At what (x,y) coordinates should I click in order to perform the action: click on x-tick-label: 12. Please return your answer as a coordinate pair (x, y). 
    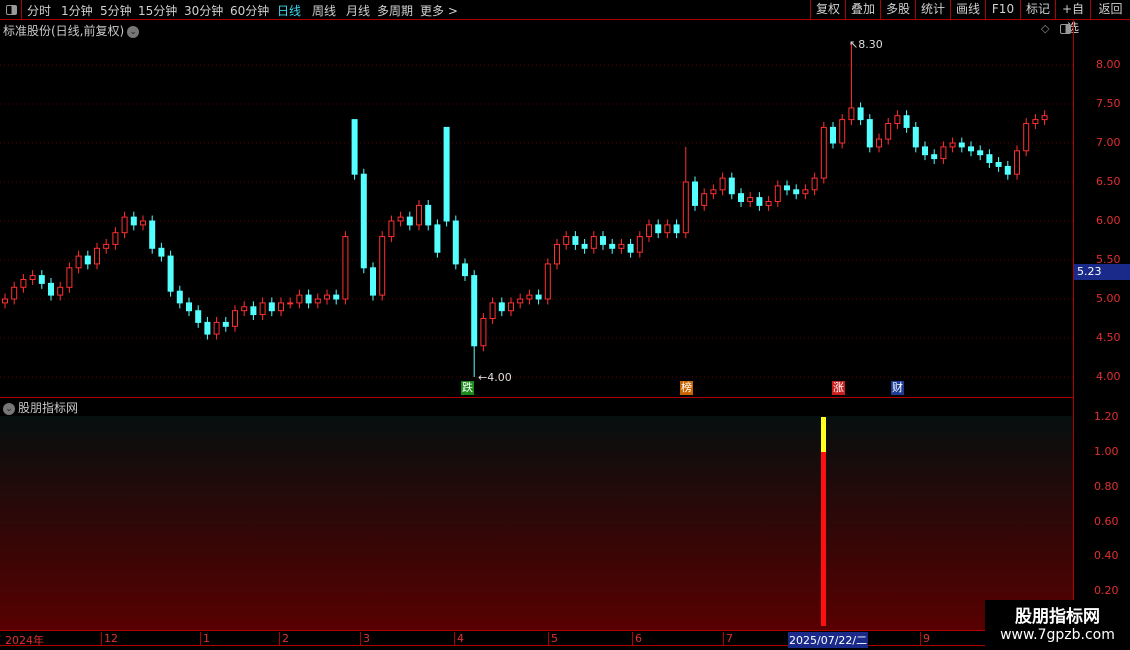
    Looking at the image, I should click on (109, 638).